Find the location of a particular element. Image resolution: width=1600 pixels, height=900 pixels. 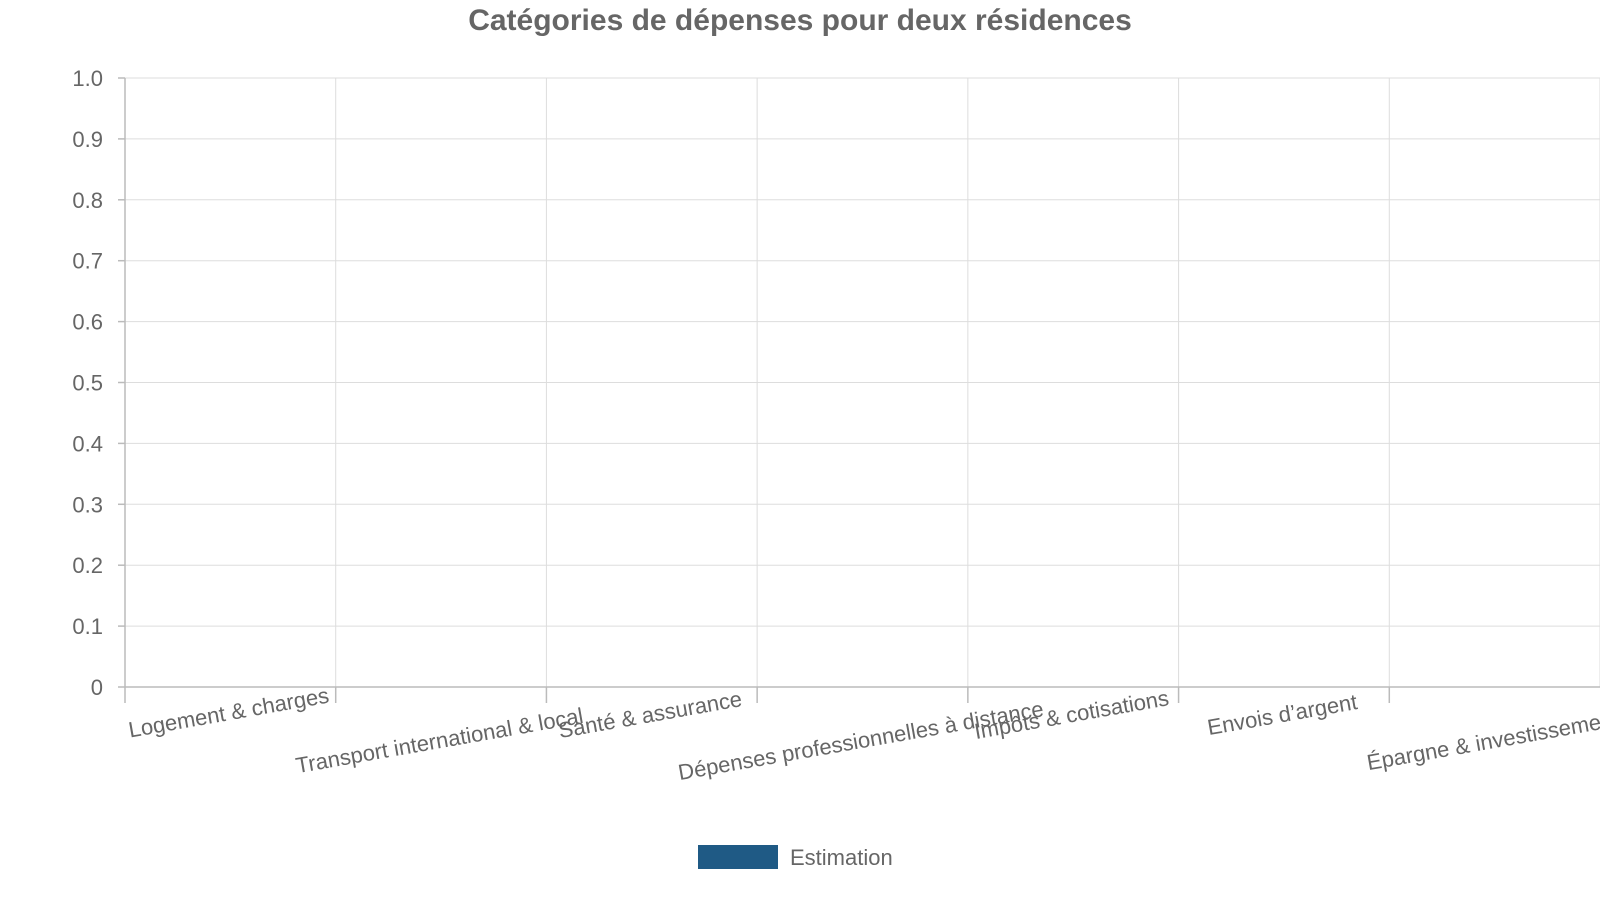

legend-swatch is located at coordinates (738, 857).